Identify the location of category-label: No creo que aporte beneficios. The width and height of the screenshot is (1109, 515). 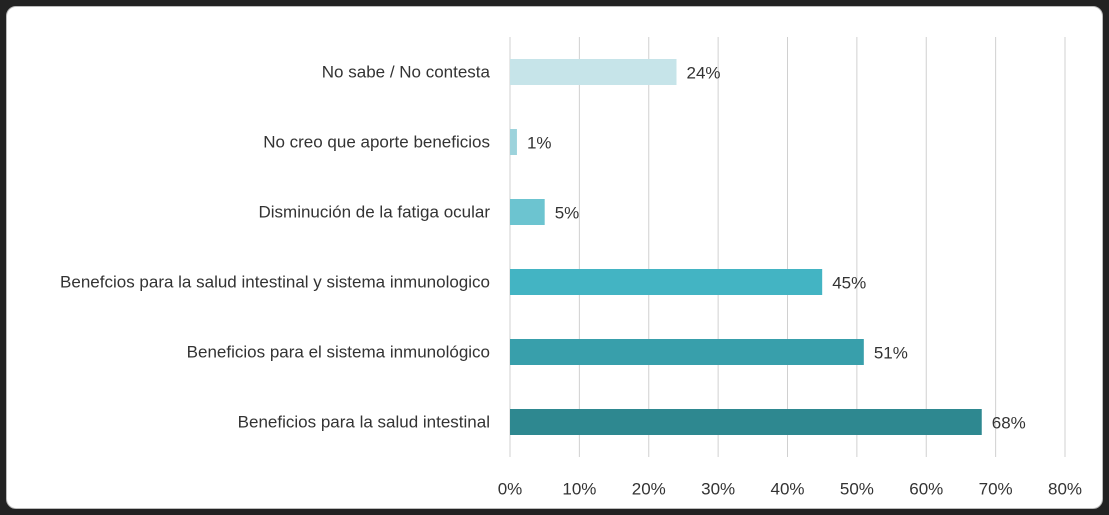
(250, 142).